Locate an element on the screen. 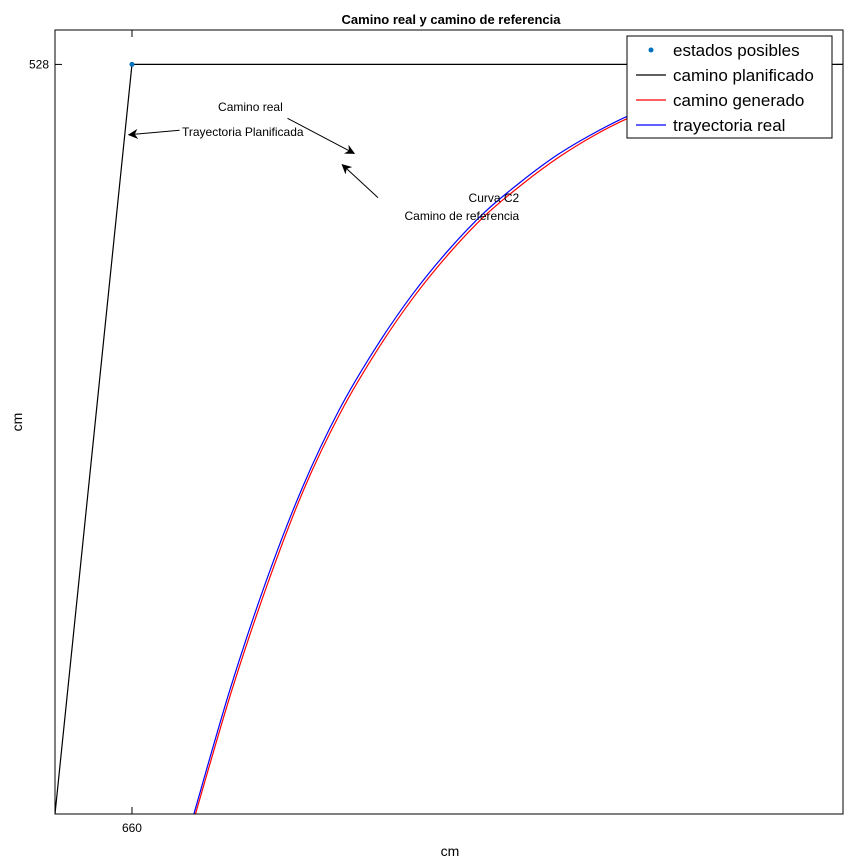 Image resolution: width=853 pixels, height=866 pixels. y-tick-label-528: 528 is located at coordinates (39, 64).